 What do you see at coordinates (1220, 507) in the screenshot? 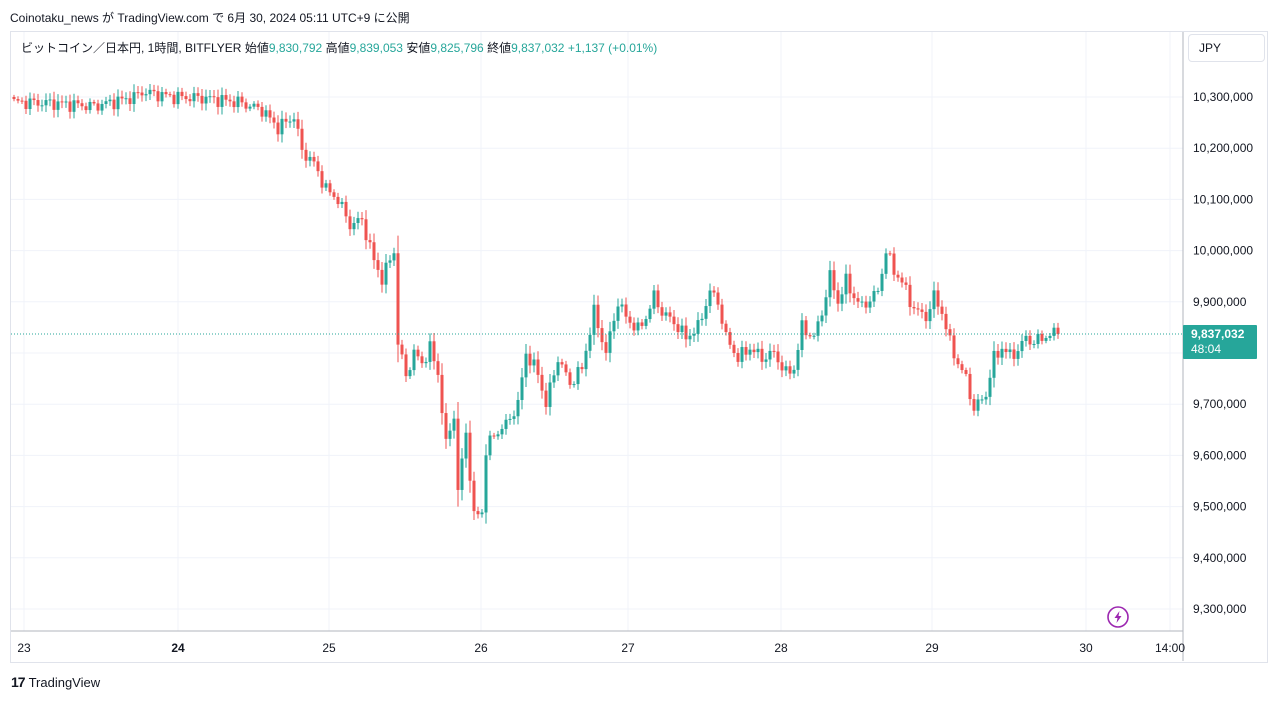
I see `y-tick-label: 9,500,000` at bounding box center [1220, 507].